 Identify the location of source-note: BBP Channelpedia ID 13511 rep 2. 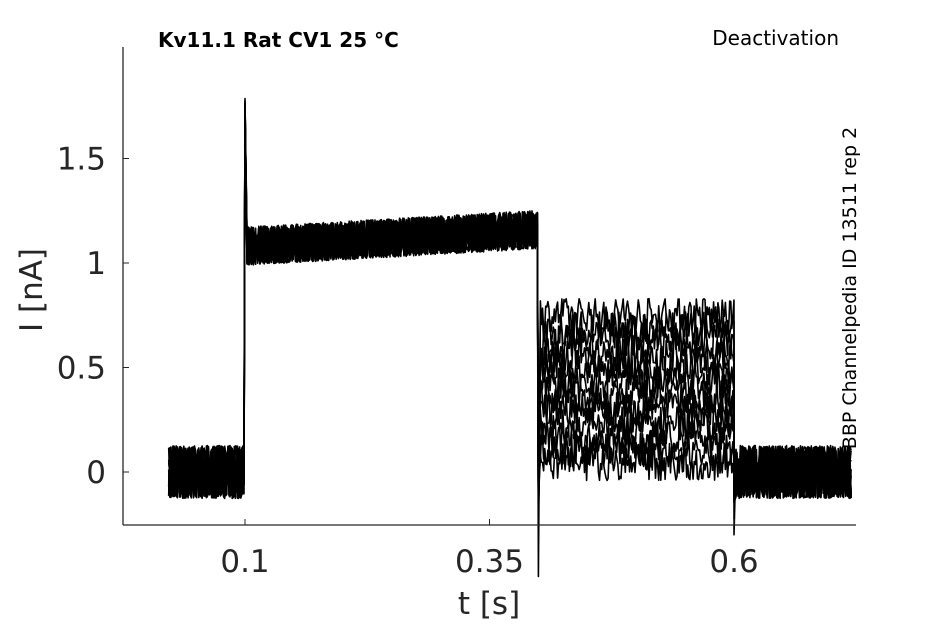
(850, 288).